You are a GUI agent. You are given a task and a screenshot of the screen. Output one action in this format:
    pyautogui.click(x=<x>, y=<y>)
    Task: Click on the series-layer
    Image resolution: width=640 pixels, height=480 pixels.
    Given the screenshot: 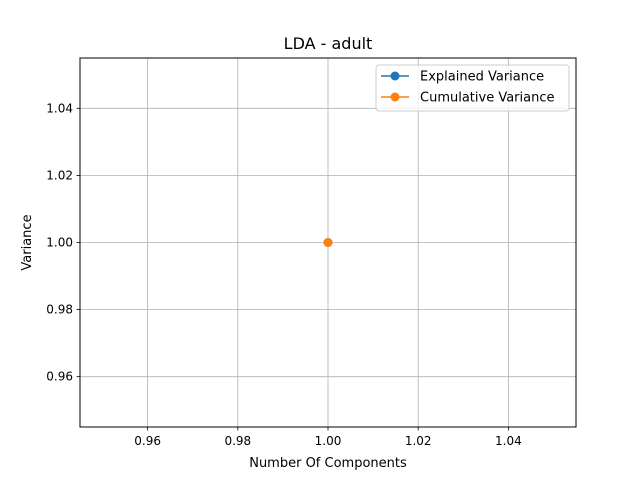 What is the action you would take?
    pyautogui.click(x=328, y=242)
    